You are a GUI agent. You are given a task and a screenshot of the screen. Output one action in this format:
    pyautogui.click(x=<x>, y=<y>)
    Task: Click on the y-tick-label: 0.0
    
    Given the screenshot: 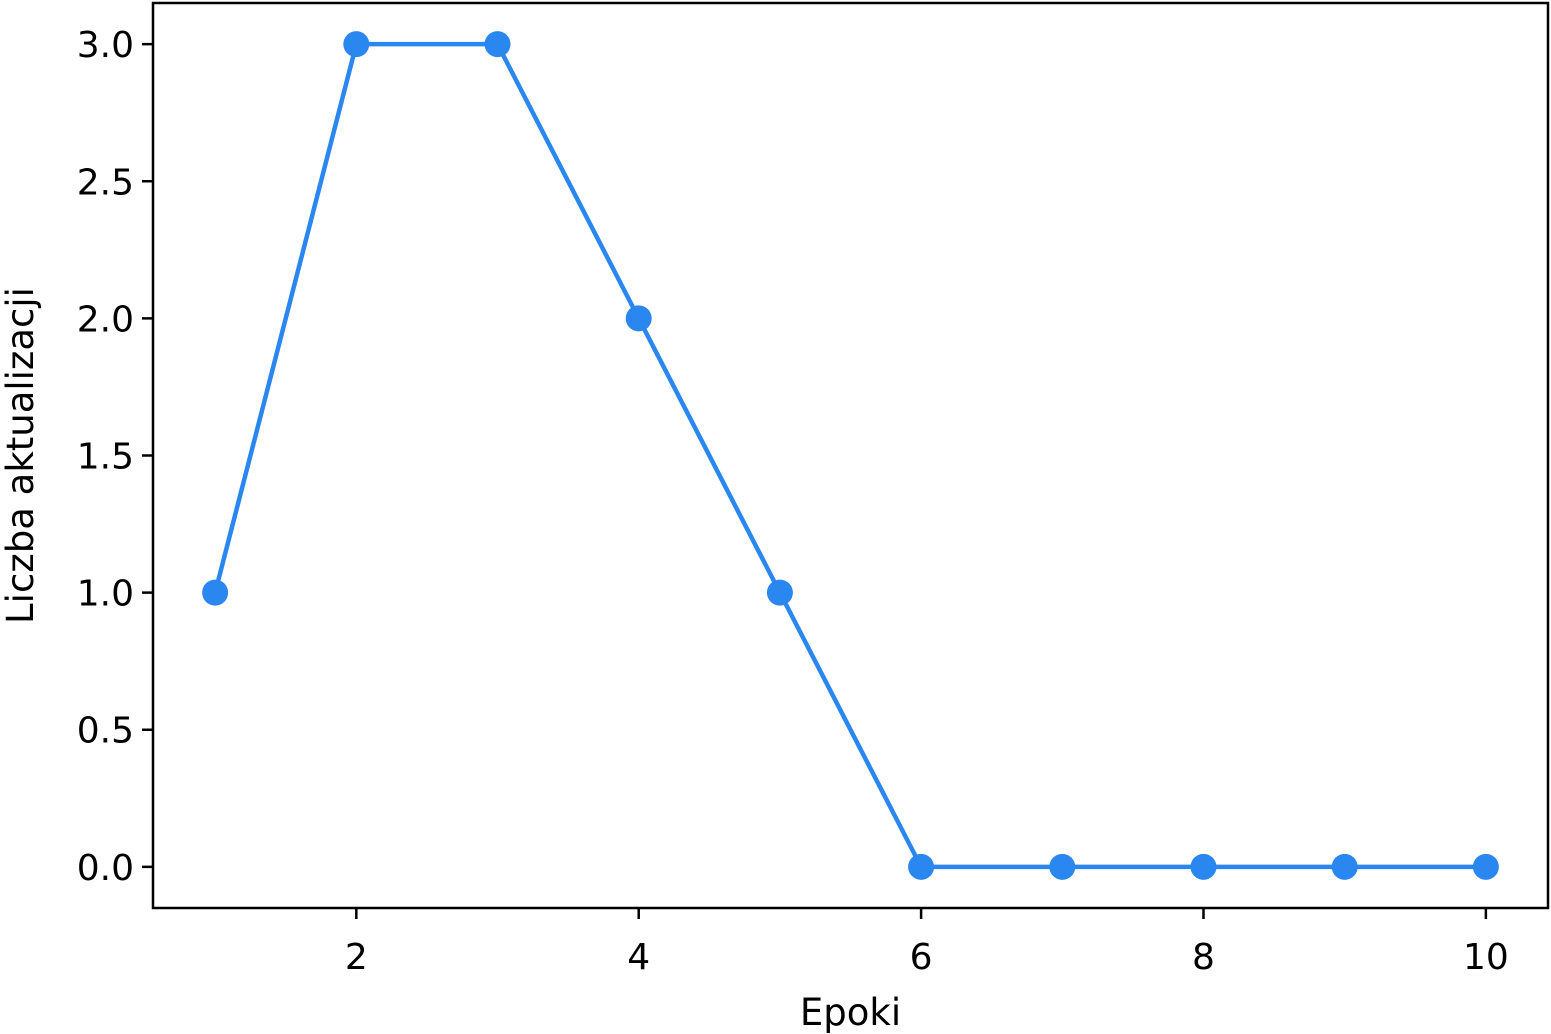 What is the action you would take?
    pyautogui.click(x=105, y=868)
    